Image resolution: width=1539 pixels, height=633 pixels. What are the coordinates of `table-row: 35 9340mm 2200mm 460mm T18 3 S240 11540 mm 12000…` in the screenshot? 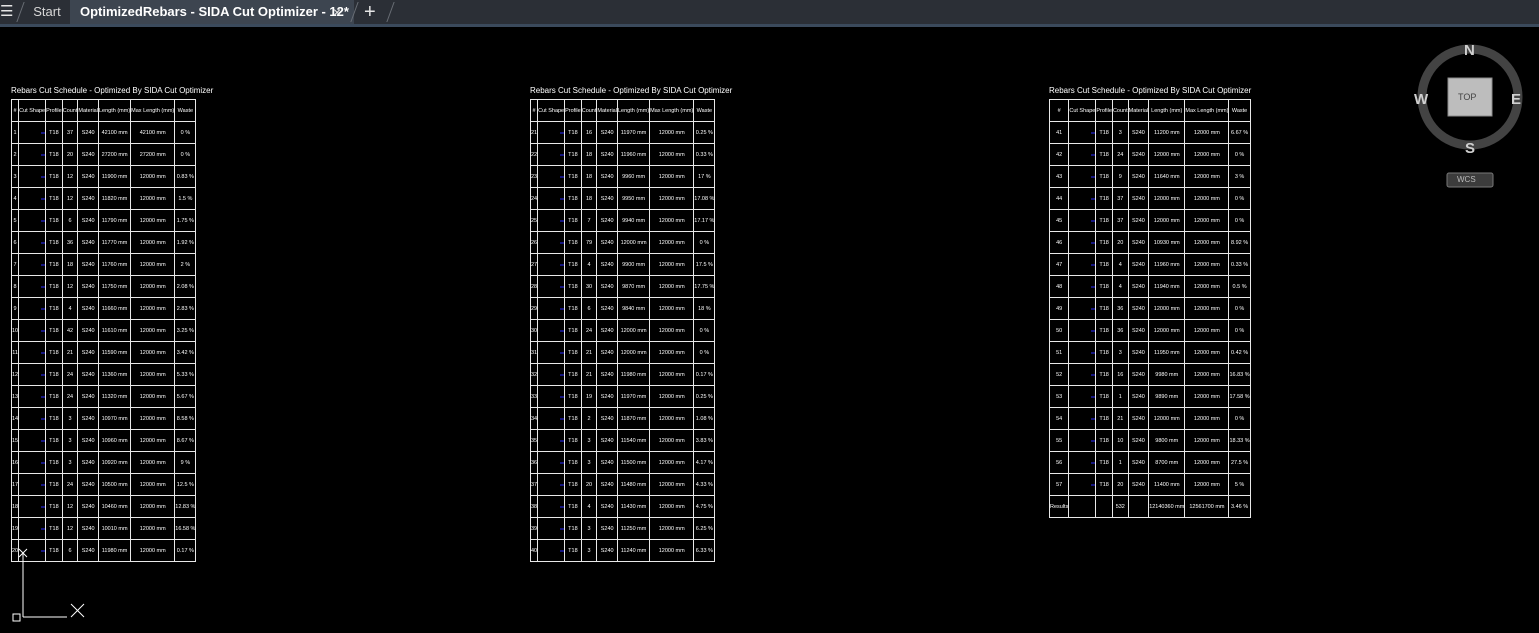 It's located at (622, 440).